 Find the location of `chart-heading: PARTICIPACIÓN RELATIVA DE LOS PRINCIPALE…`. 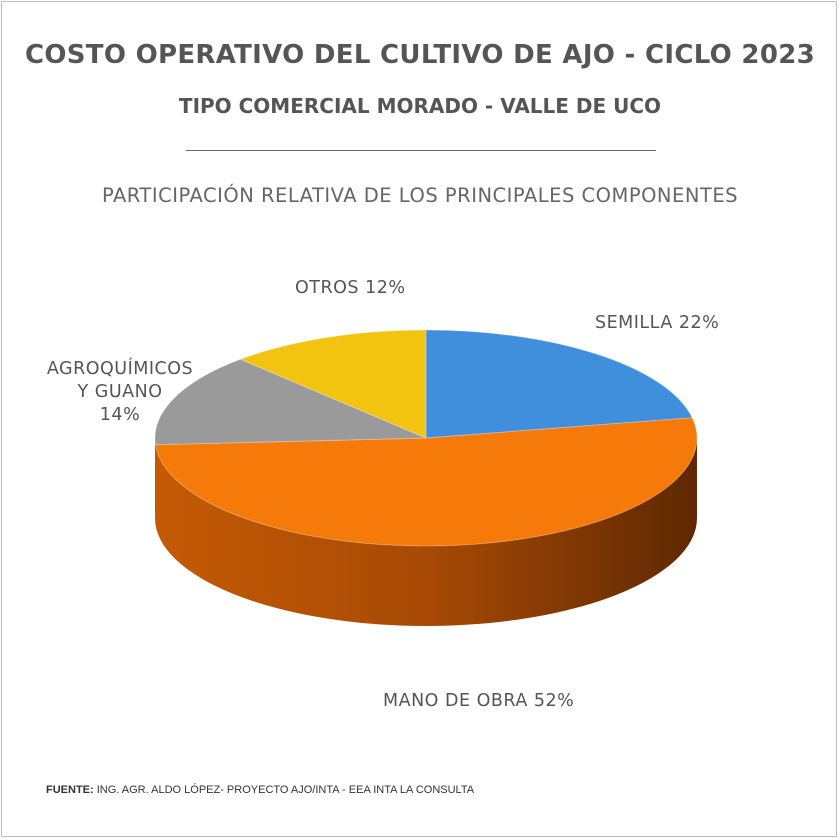

chart-heading: PARTICIPACIÓN RELATIVA DE LOS PRINCIPALE… is located at coordinates (420, 195).